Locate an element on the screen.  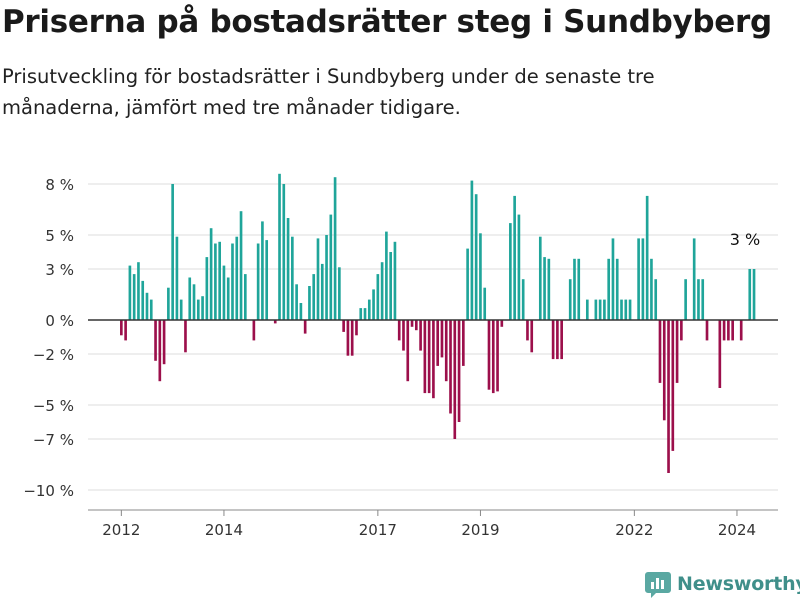
bar-chart-logo-icon is located at coordinates (658, 585).